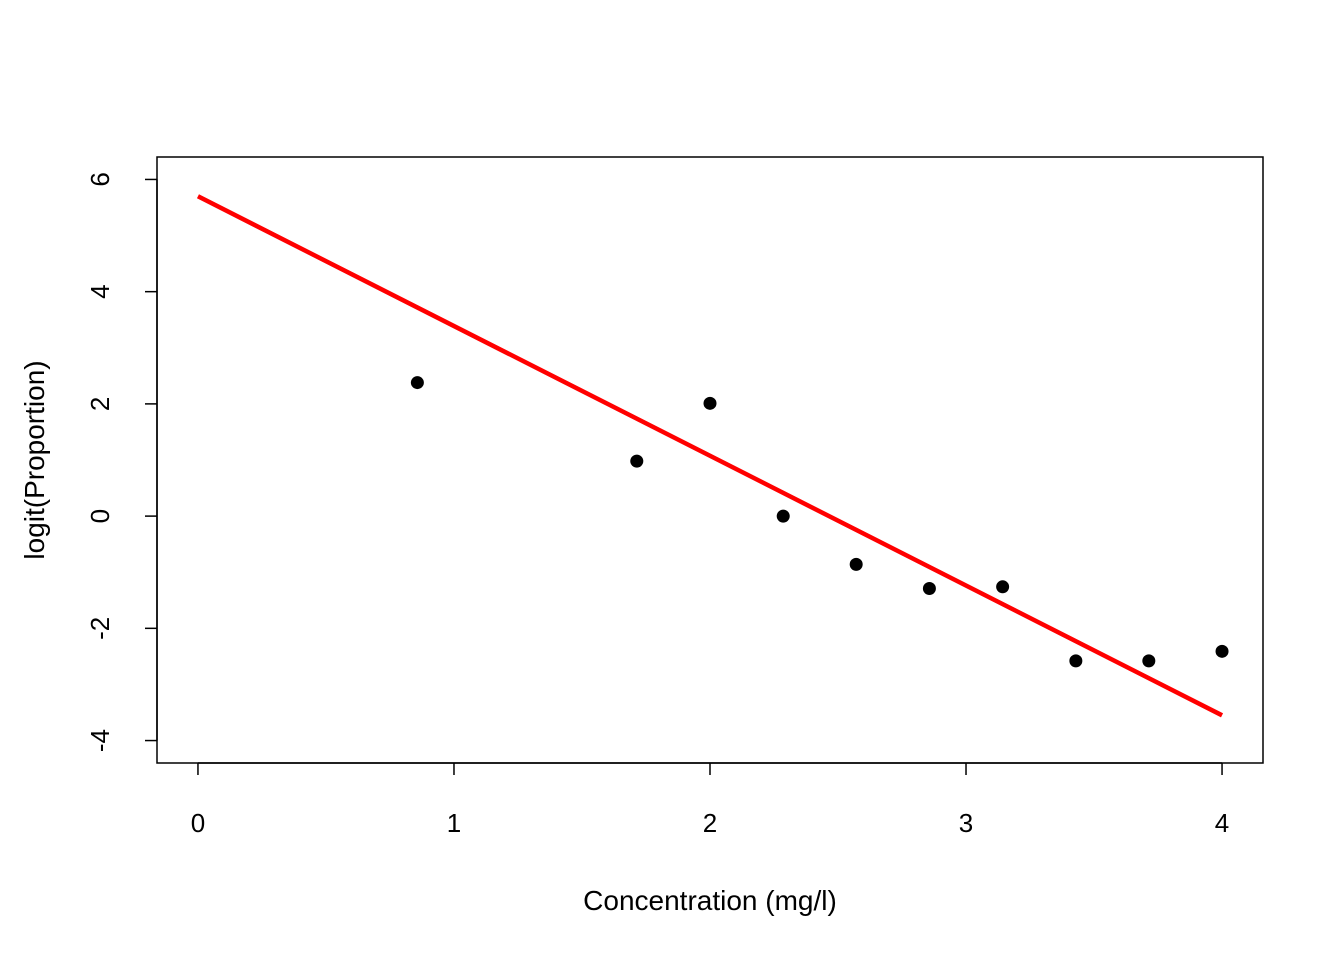  What do you see at coordinates (1222, 823) in the screenshot?
I see `x-tick-label: 4` at bounding box center [1222, 823].